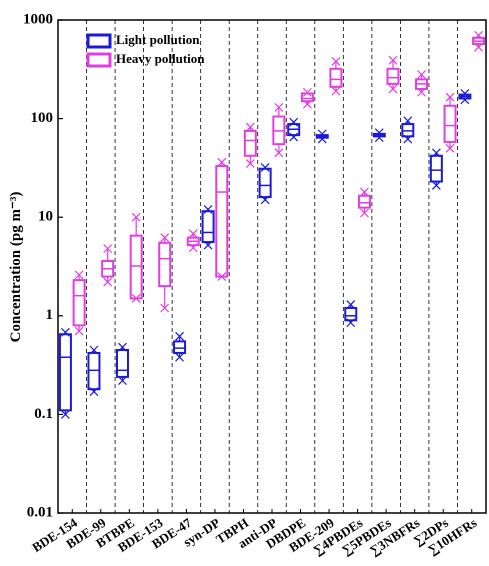  What do you see at coordinates (42, 118) in the screenshot?
I see `y-tick-label: 100` at bounding box center [42, 118].